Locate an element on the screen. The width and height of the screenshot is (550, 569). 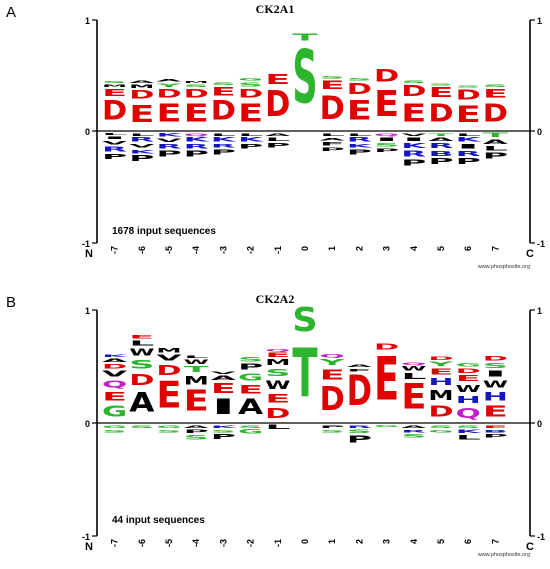
y-tick-label-right: -1 is located at coordinates (541, 244).